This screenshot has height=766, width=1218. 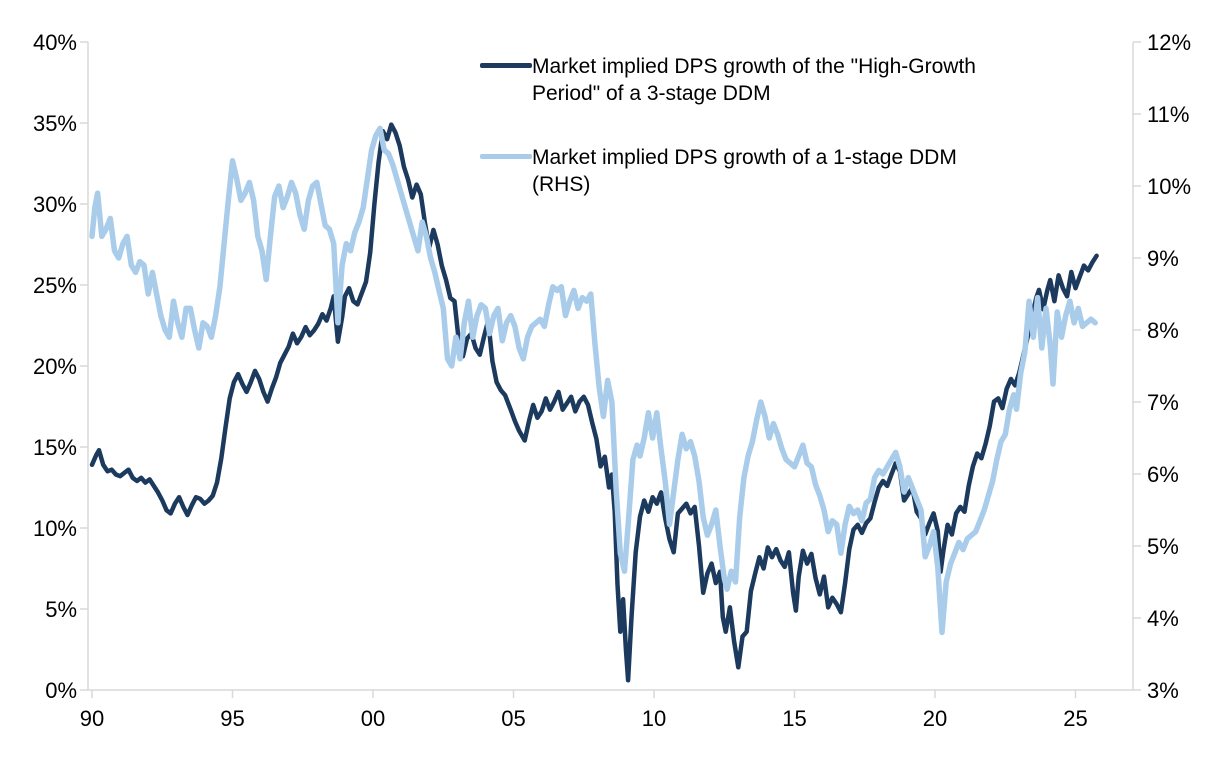 What do you see at coordinates (92, 718) in the screenshot?
I see `x-axis-tick-label: 90` at bounding box center [92, 718].